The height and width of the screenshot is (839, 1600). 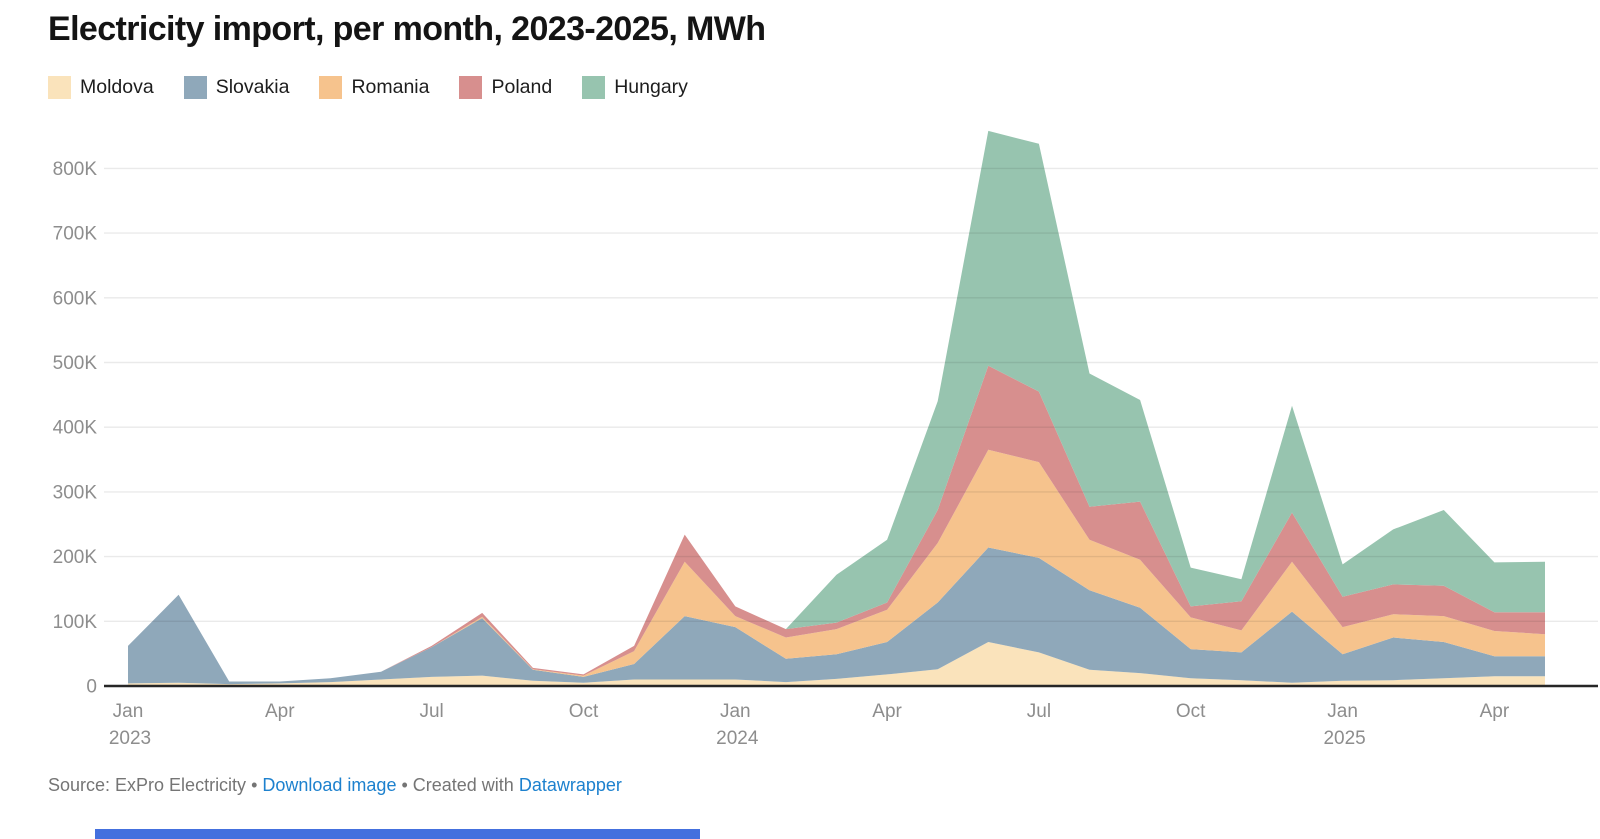 I want to click on legend-swatch-poland, so click(x=471, y=87).